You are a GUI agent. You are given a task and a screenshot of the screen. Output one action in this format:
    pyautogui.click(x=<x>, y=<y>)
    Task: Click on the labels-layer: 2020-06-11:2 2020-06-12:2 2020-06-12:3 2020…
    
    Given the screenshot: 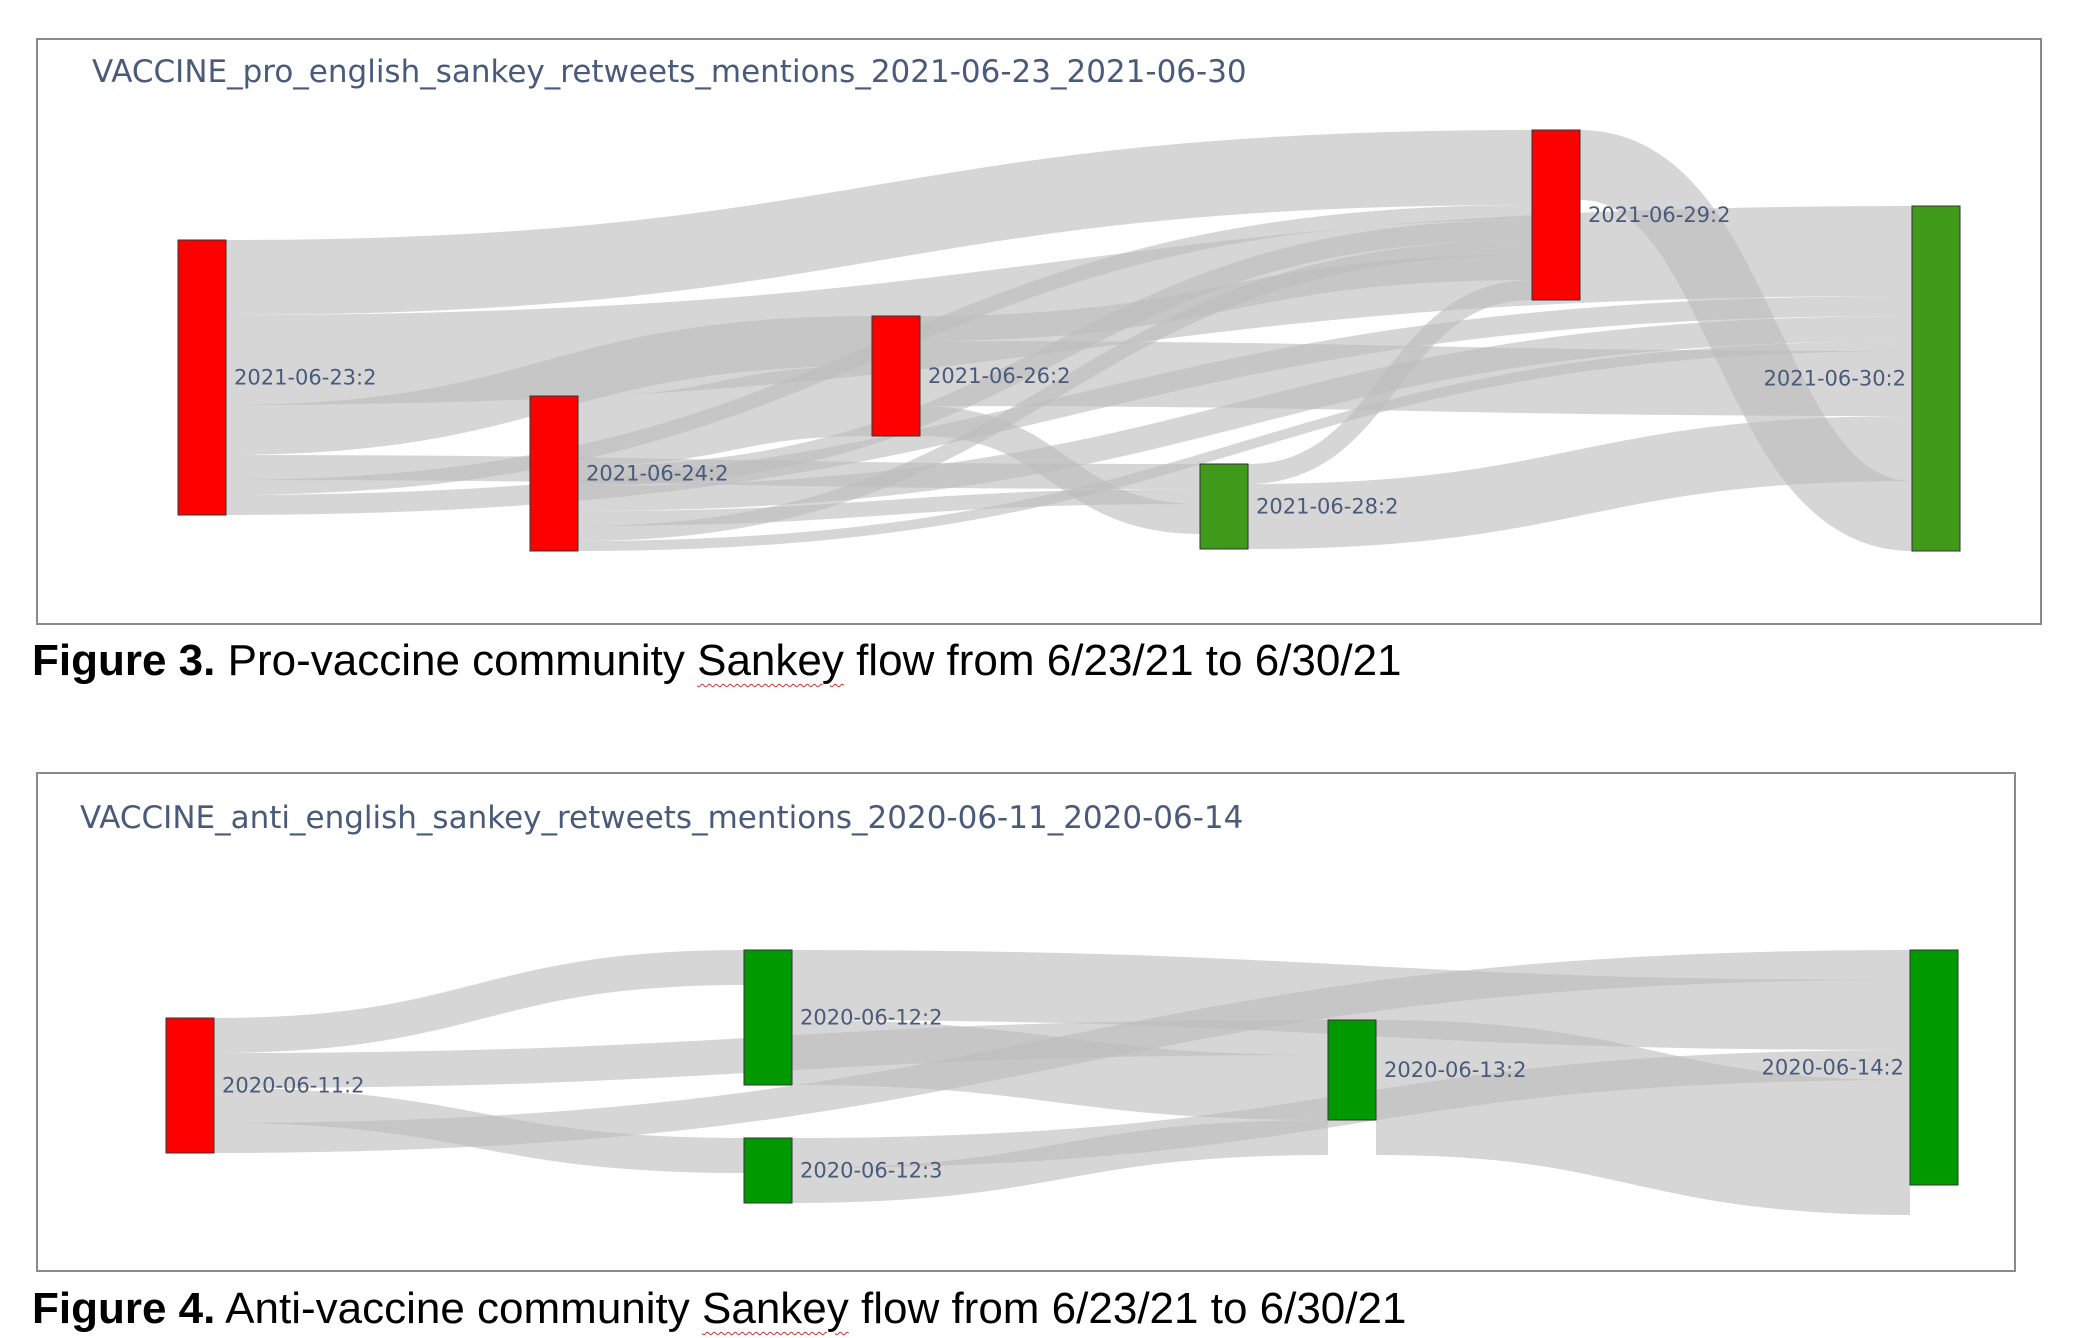 What is the action you would take?
    pyautogui.click(x=1063, y=1094)
    